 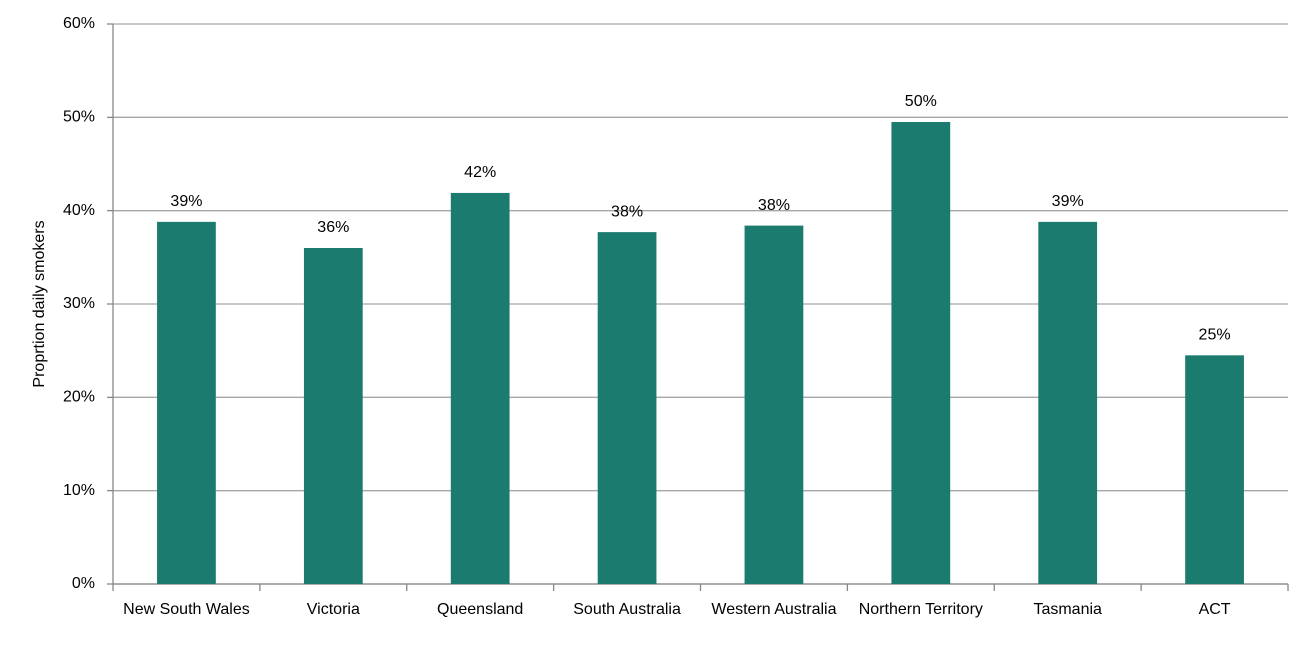 What do you see at coordinates (333, 609) in the screenshot?
I see `x-tick-label: Victoria` at bounding box center [333, 609].